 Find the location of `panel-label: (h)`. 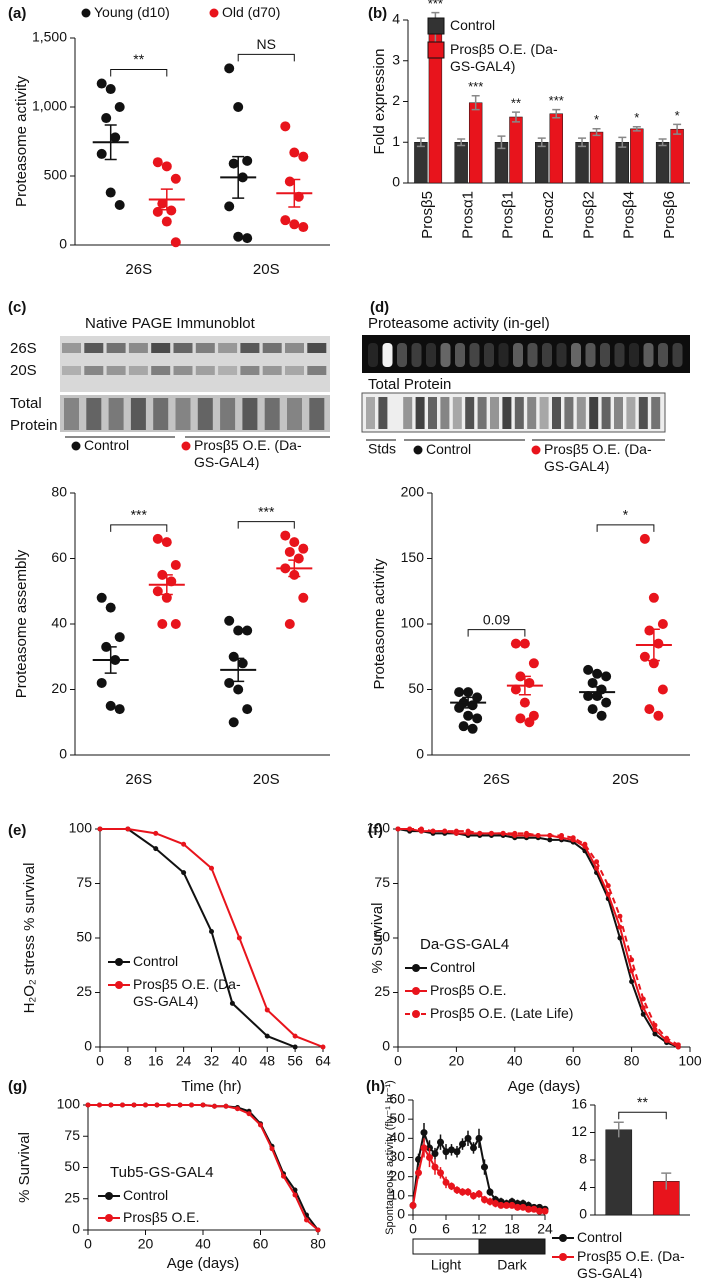

panel-label: (h) is located at coordinates (375, 1086).